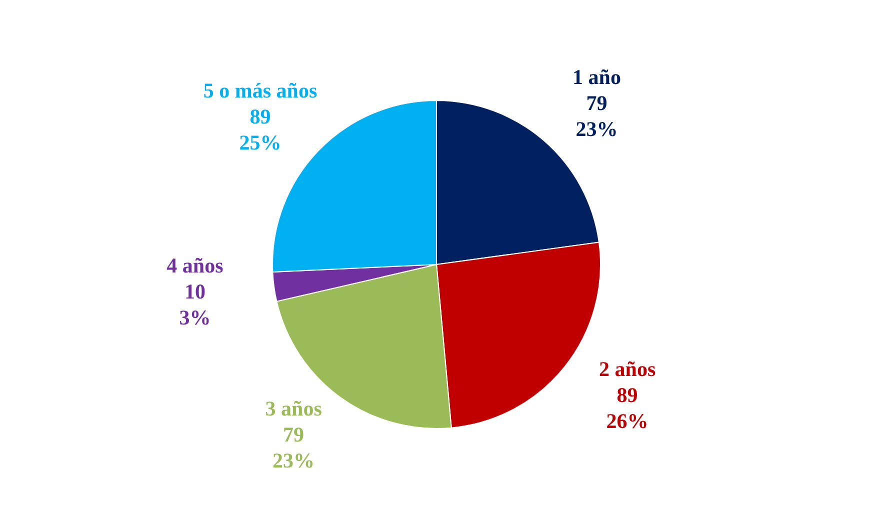 The image size is (873, 529). Describe the element at coordinates (195, 305) in the screenshot. I see `data-label: 10 3%` at that location.